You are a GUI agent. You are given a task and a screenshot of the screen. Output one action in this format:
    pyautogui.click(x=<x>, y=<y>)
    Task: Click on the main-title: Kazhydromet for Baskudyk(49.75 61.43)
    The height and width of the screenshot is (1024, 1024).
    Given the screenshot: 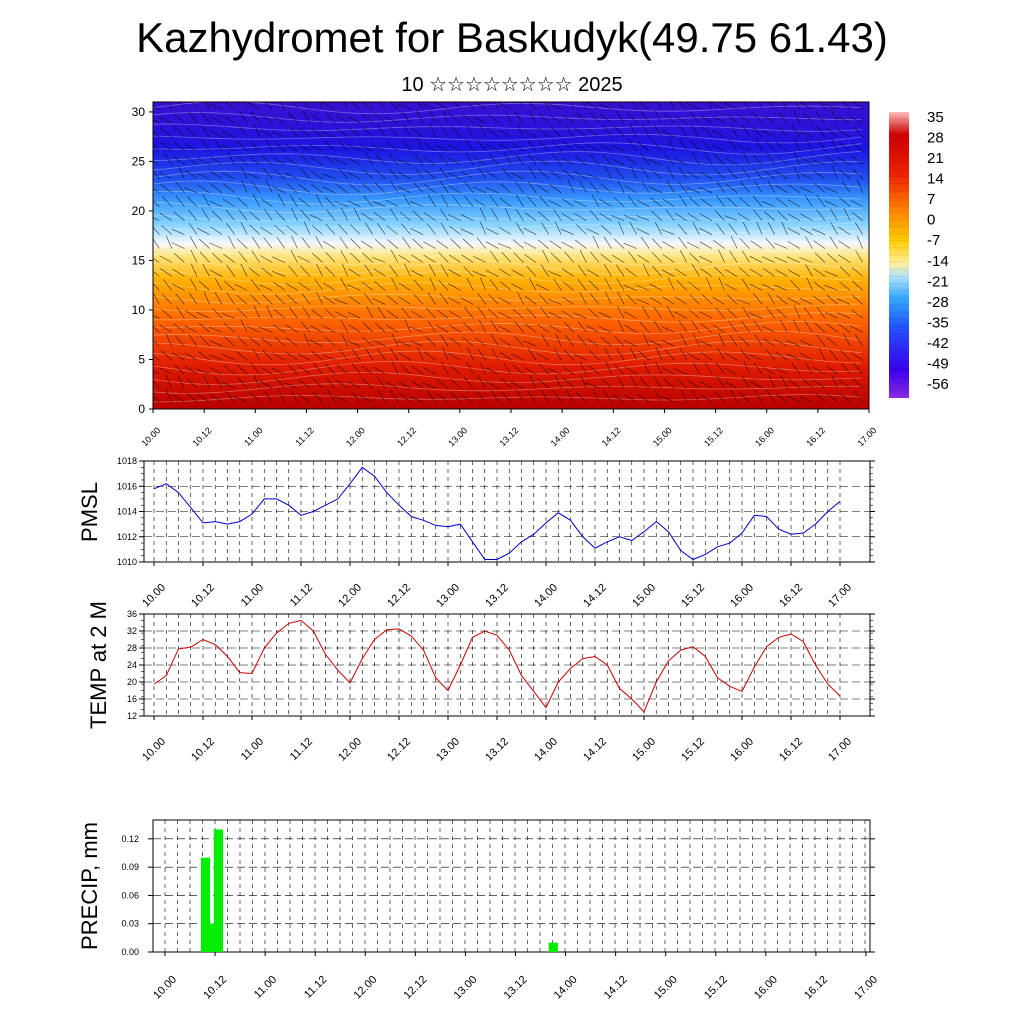 What is the action you would take?
    pyautogui.click(x=512, y=37)
    